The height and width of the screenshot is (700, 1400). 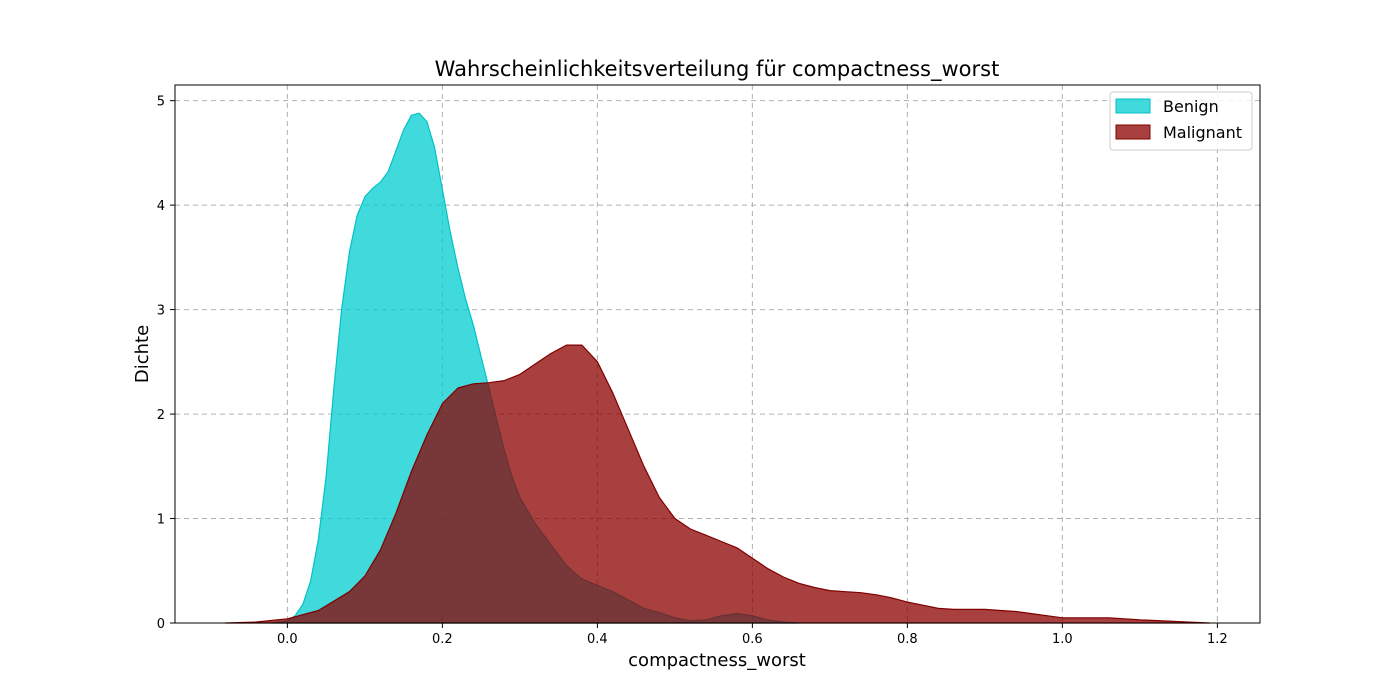 I want to click on y-tick-label-4: 4, so click(x=161, y=206).